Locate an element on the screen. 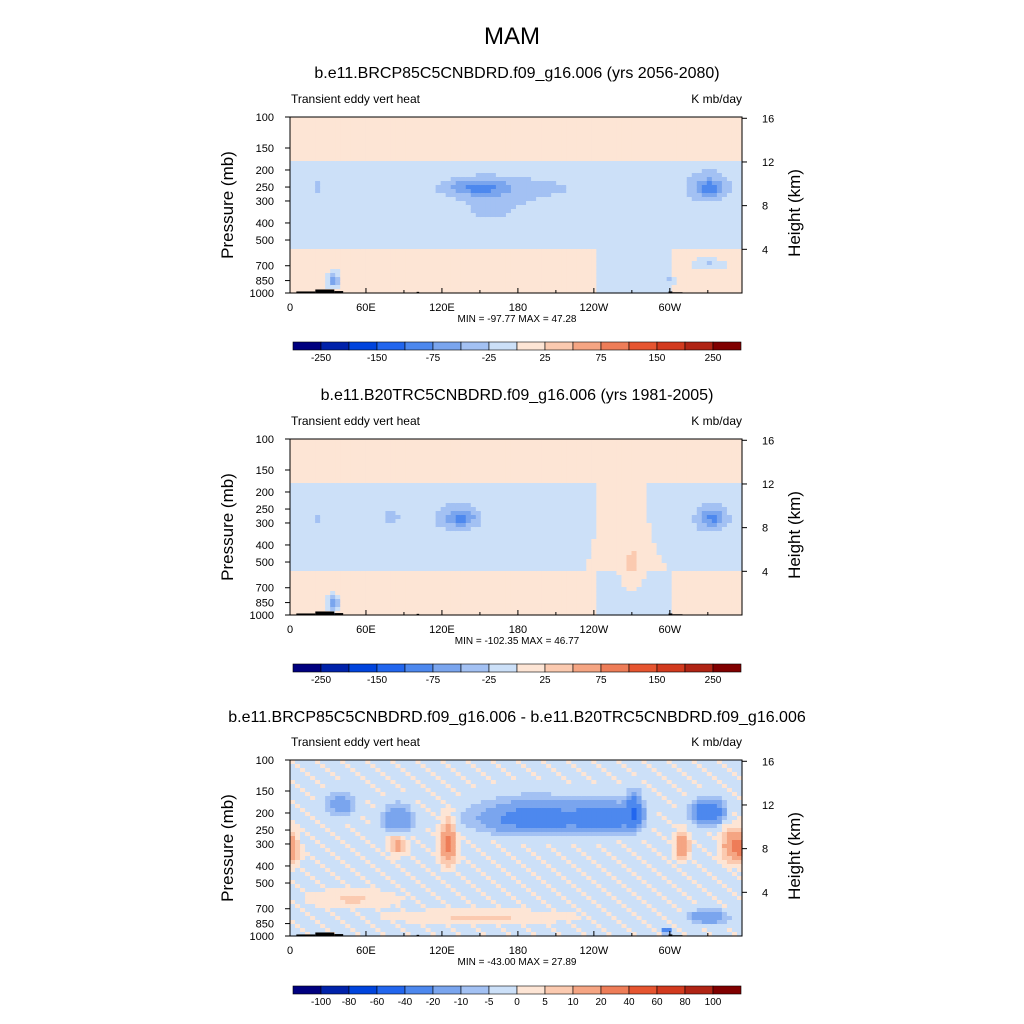  y-tick-label: 400 is located at coordinates (265, 224).